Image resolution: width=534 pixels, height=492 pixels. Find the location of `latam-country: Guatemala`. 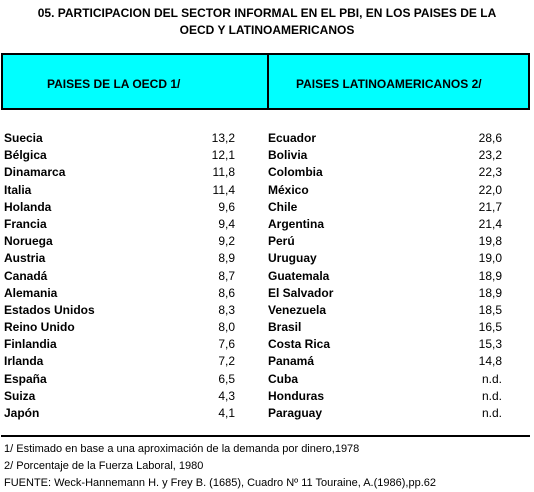

latam-country: Guatemala is located at coordinates (299, 275).